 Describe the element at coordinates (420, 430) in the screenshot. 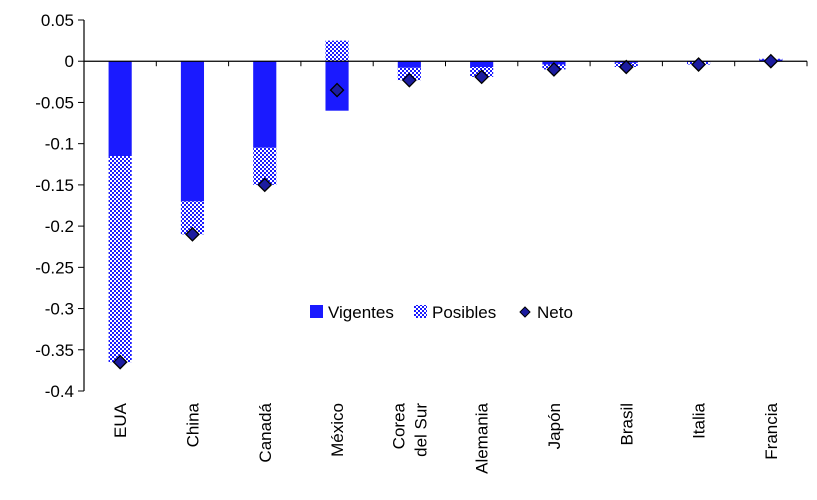

I see `x-tick-label-line-4-1: del Sur` at that location.